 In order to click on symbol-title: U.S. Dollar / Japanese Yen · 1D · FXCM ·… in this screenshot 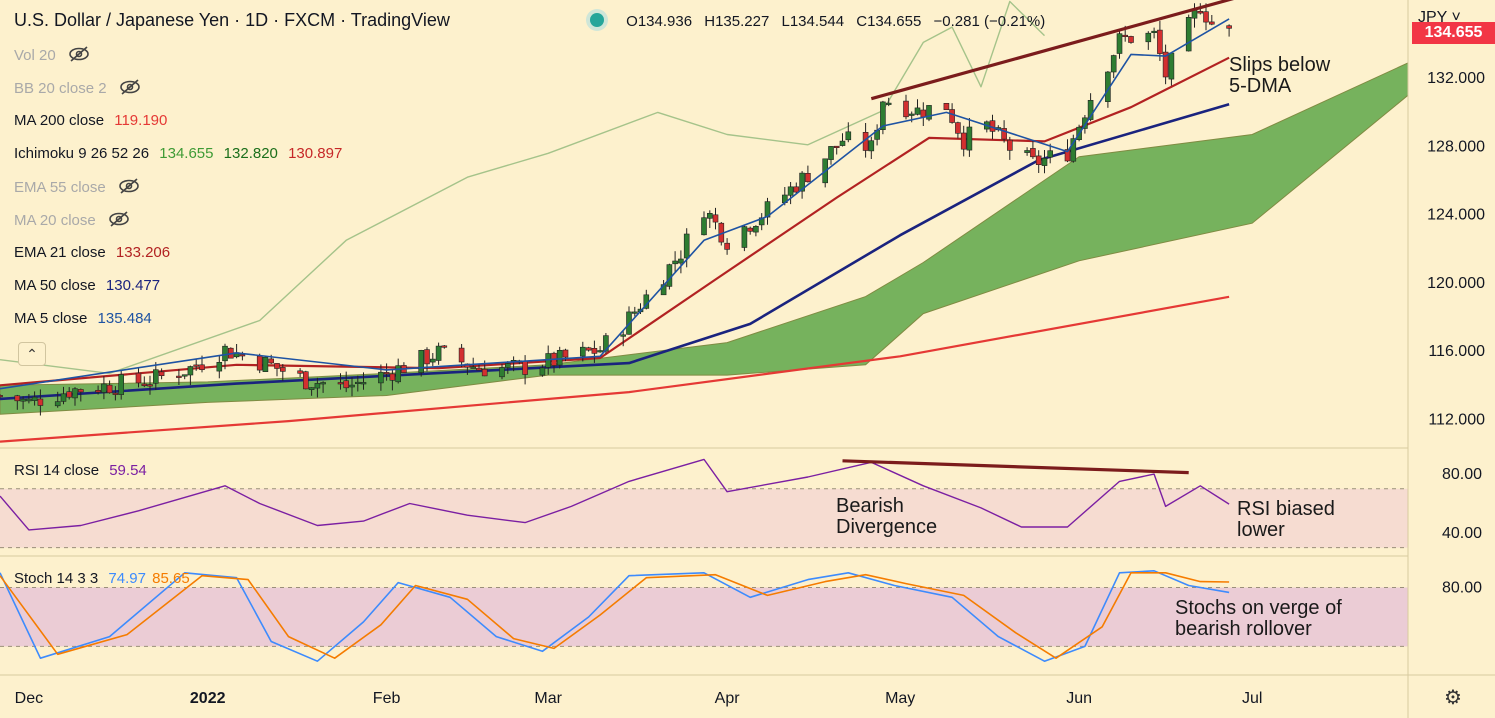, I will do `click(232, 20)`.